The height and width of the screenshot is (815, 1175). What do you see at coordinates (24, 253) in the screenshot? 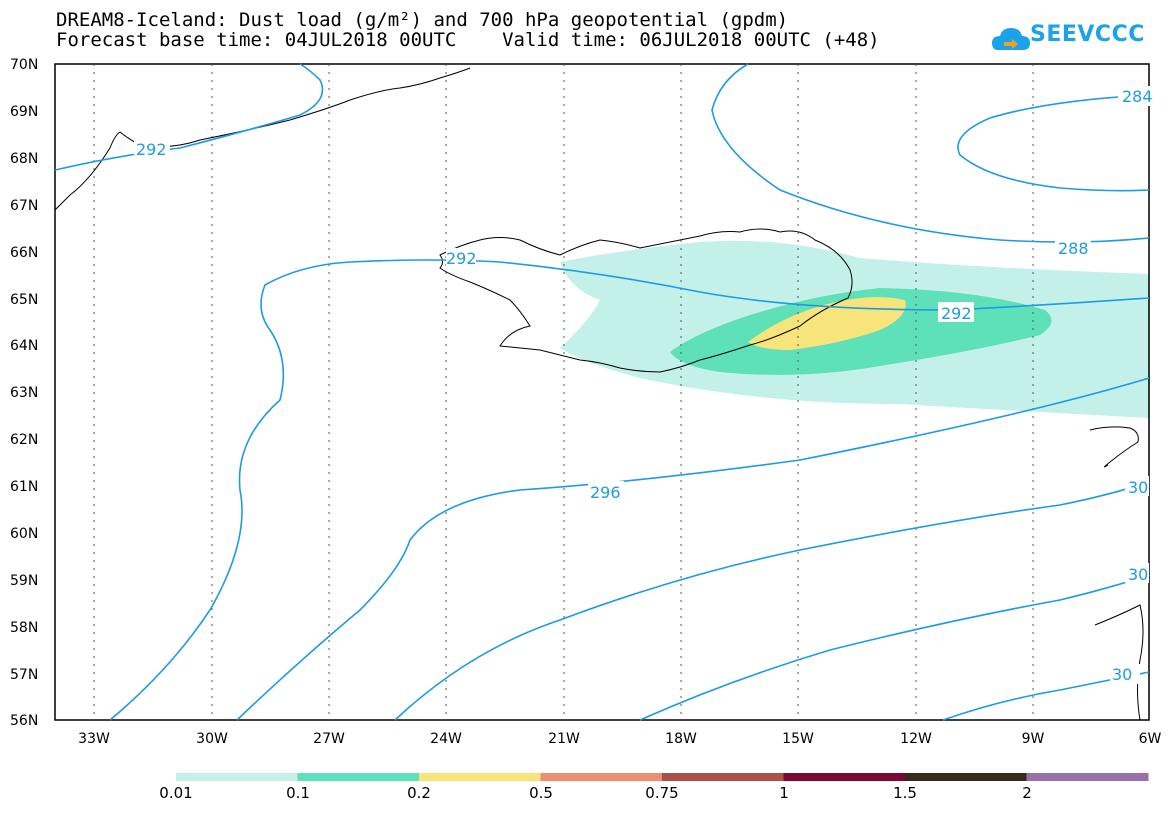
I see `lat-tick: 66N` at bounding box center [24, 253].